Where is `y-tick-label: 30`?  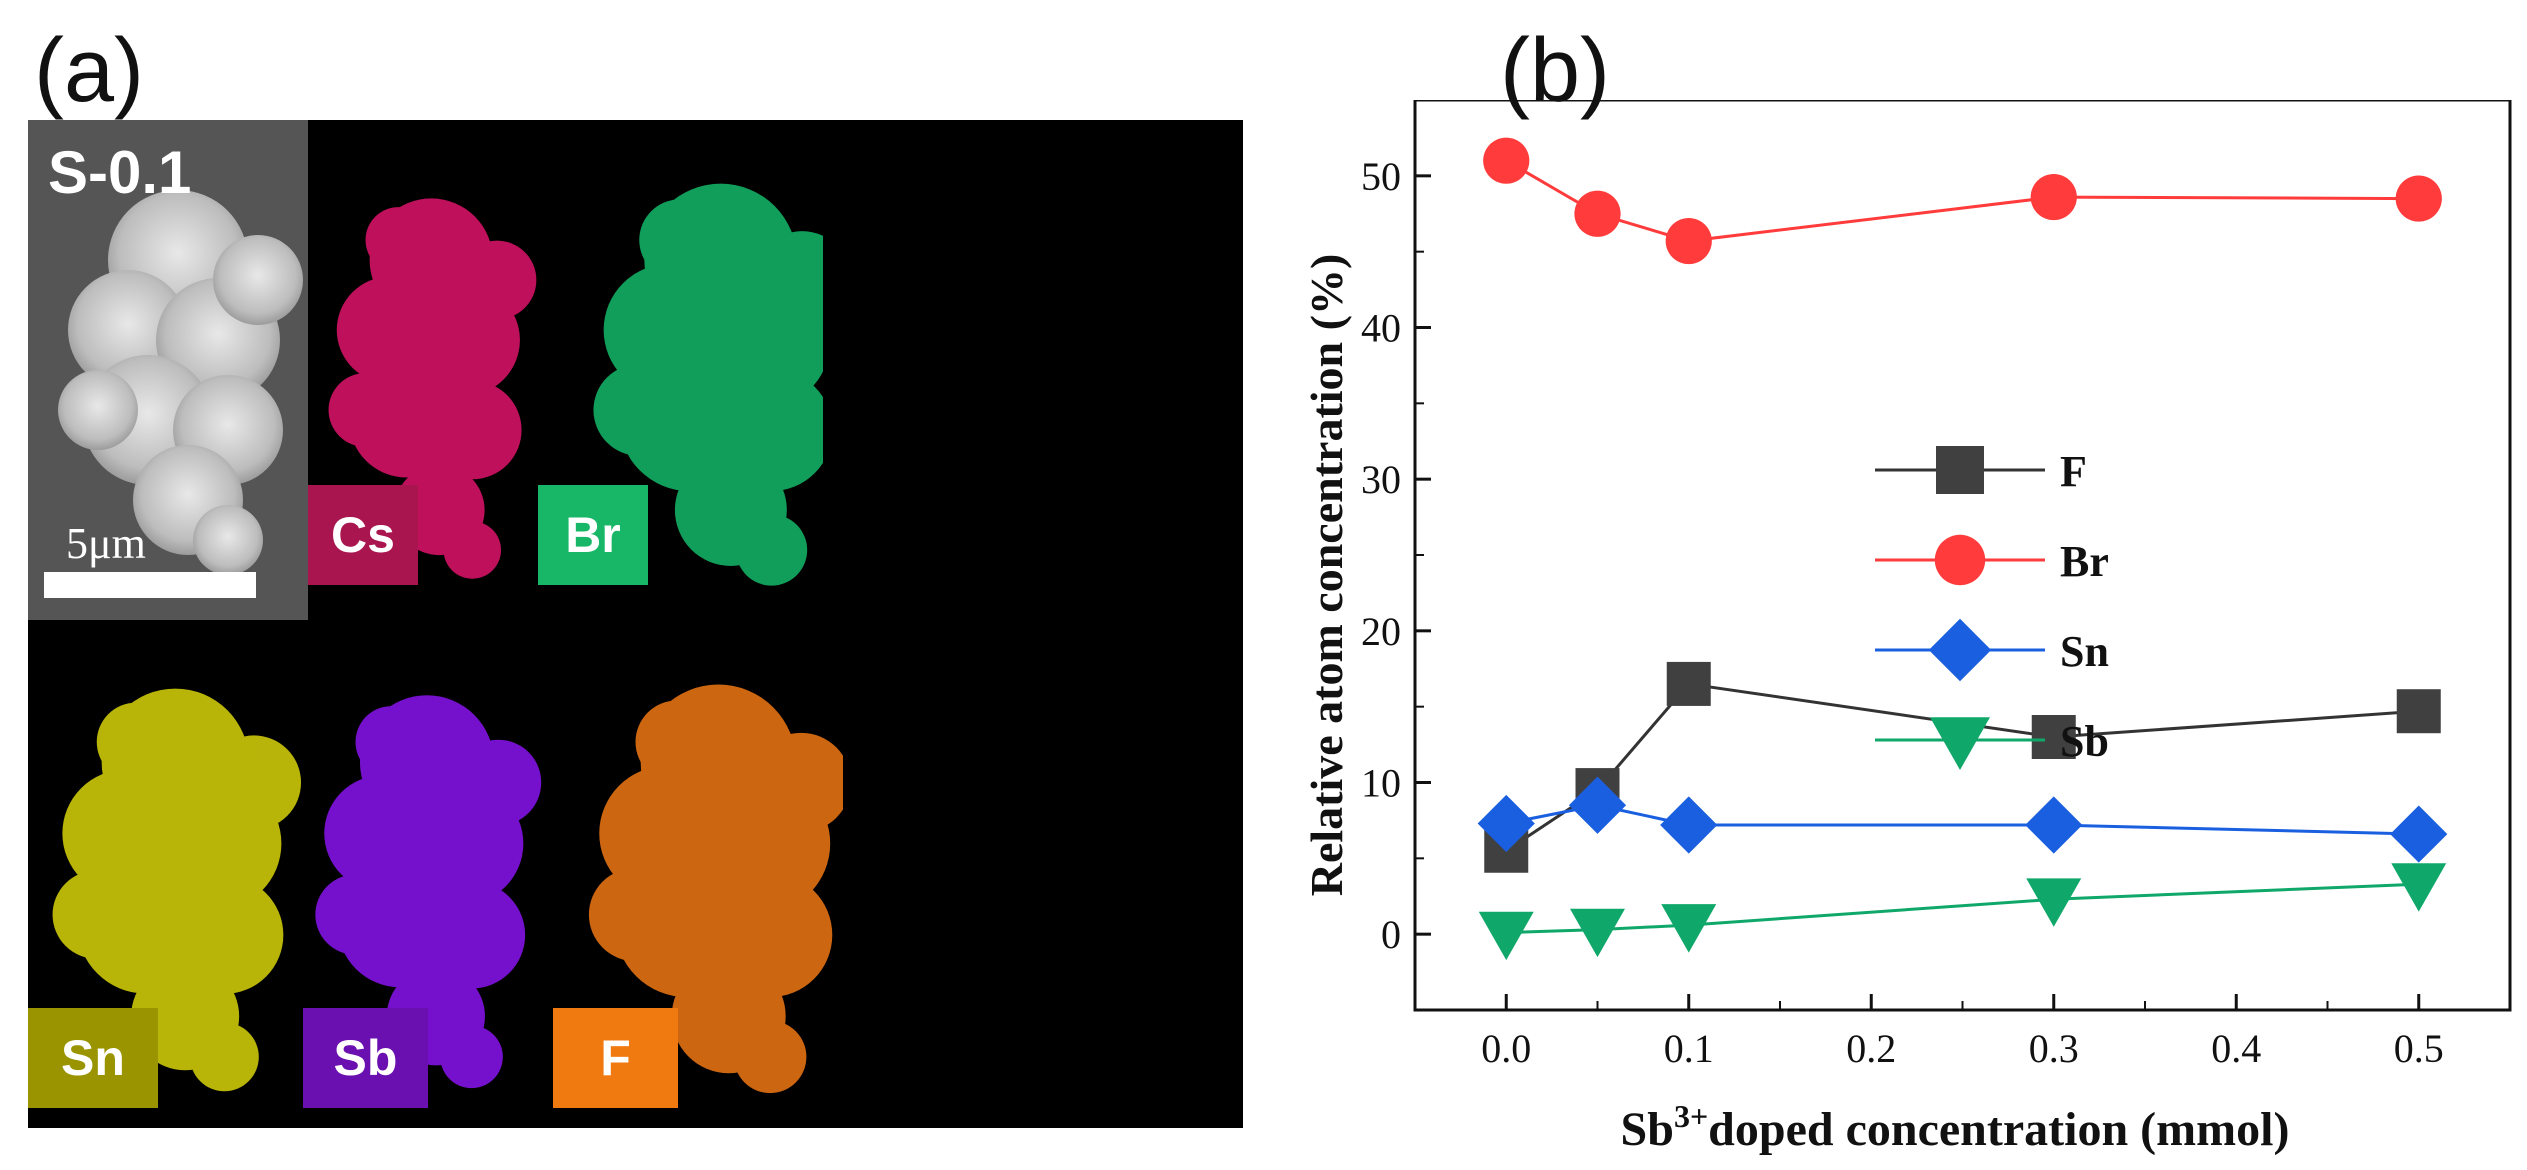 y-tick-label: 30 is located at coordinates (1381, 479).